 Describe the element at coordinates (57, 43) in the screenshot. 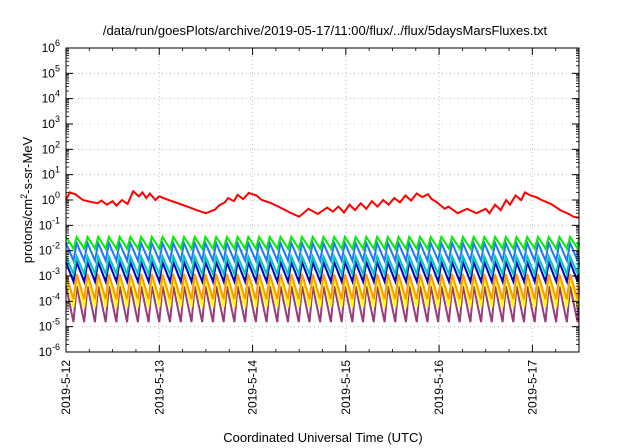

I see `y-tick-exponent: 6` at that location.